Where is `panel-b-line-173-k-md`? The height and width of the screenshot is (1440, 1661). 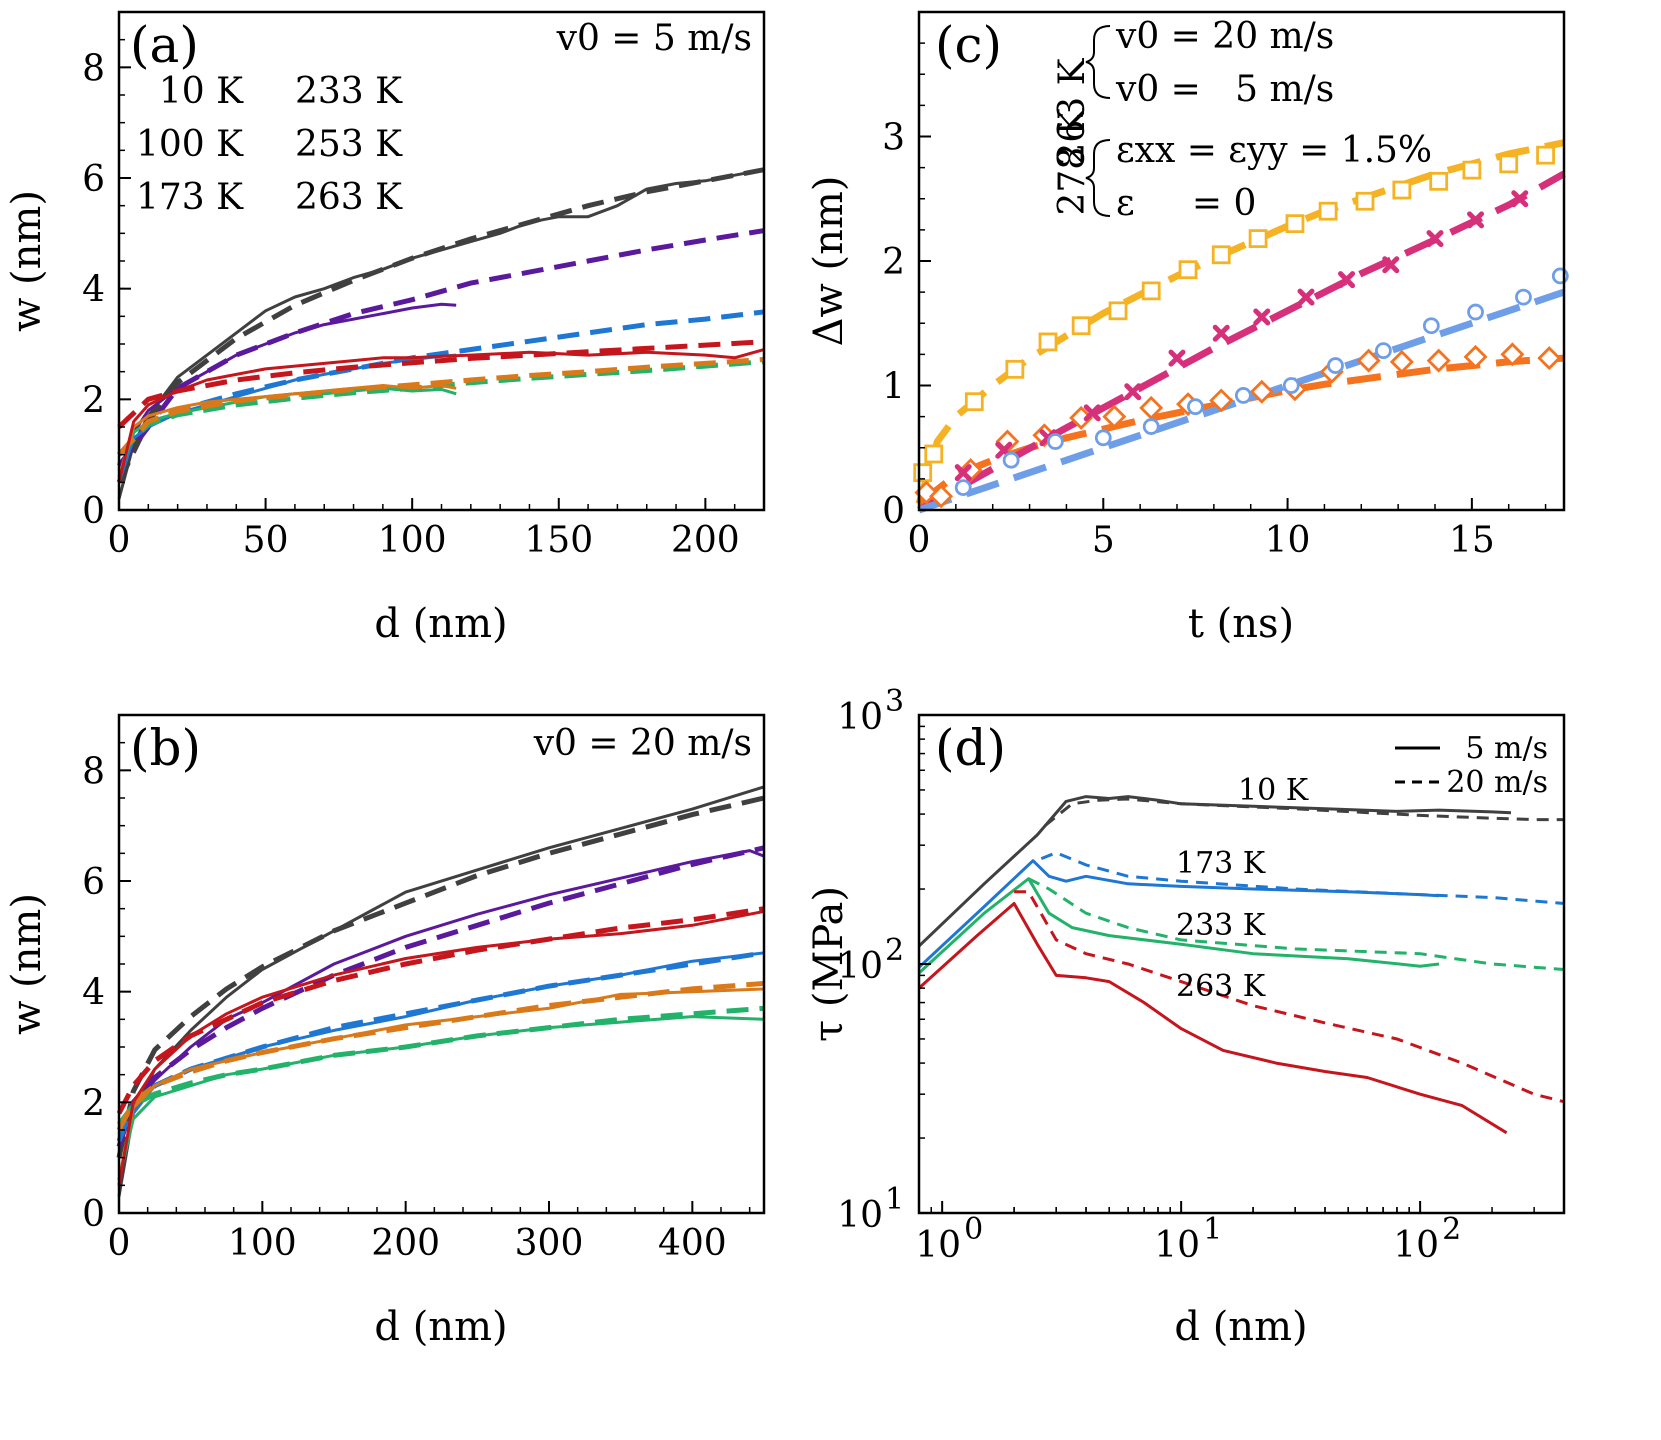 panel-b-line-173-k-md is located at coordinates (441, 1066).